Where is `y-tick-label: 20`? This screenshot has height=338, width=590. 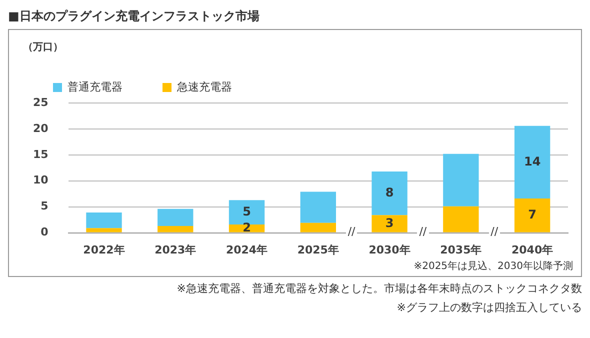
y-tick-label: 20 is located at coordinates (40, 128).